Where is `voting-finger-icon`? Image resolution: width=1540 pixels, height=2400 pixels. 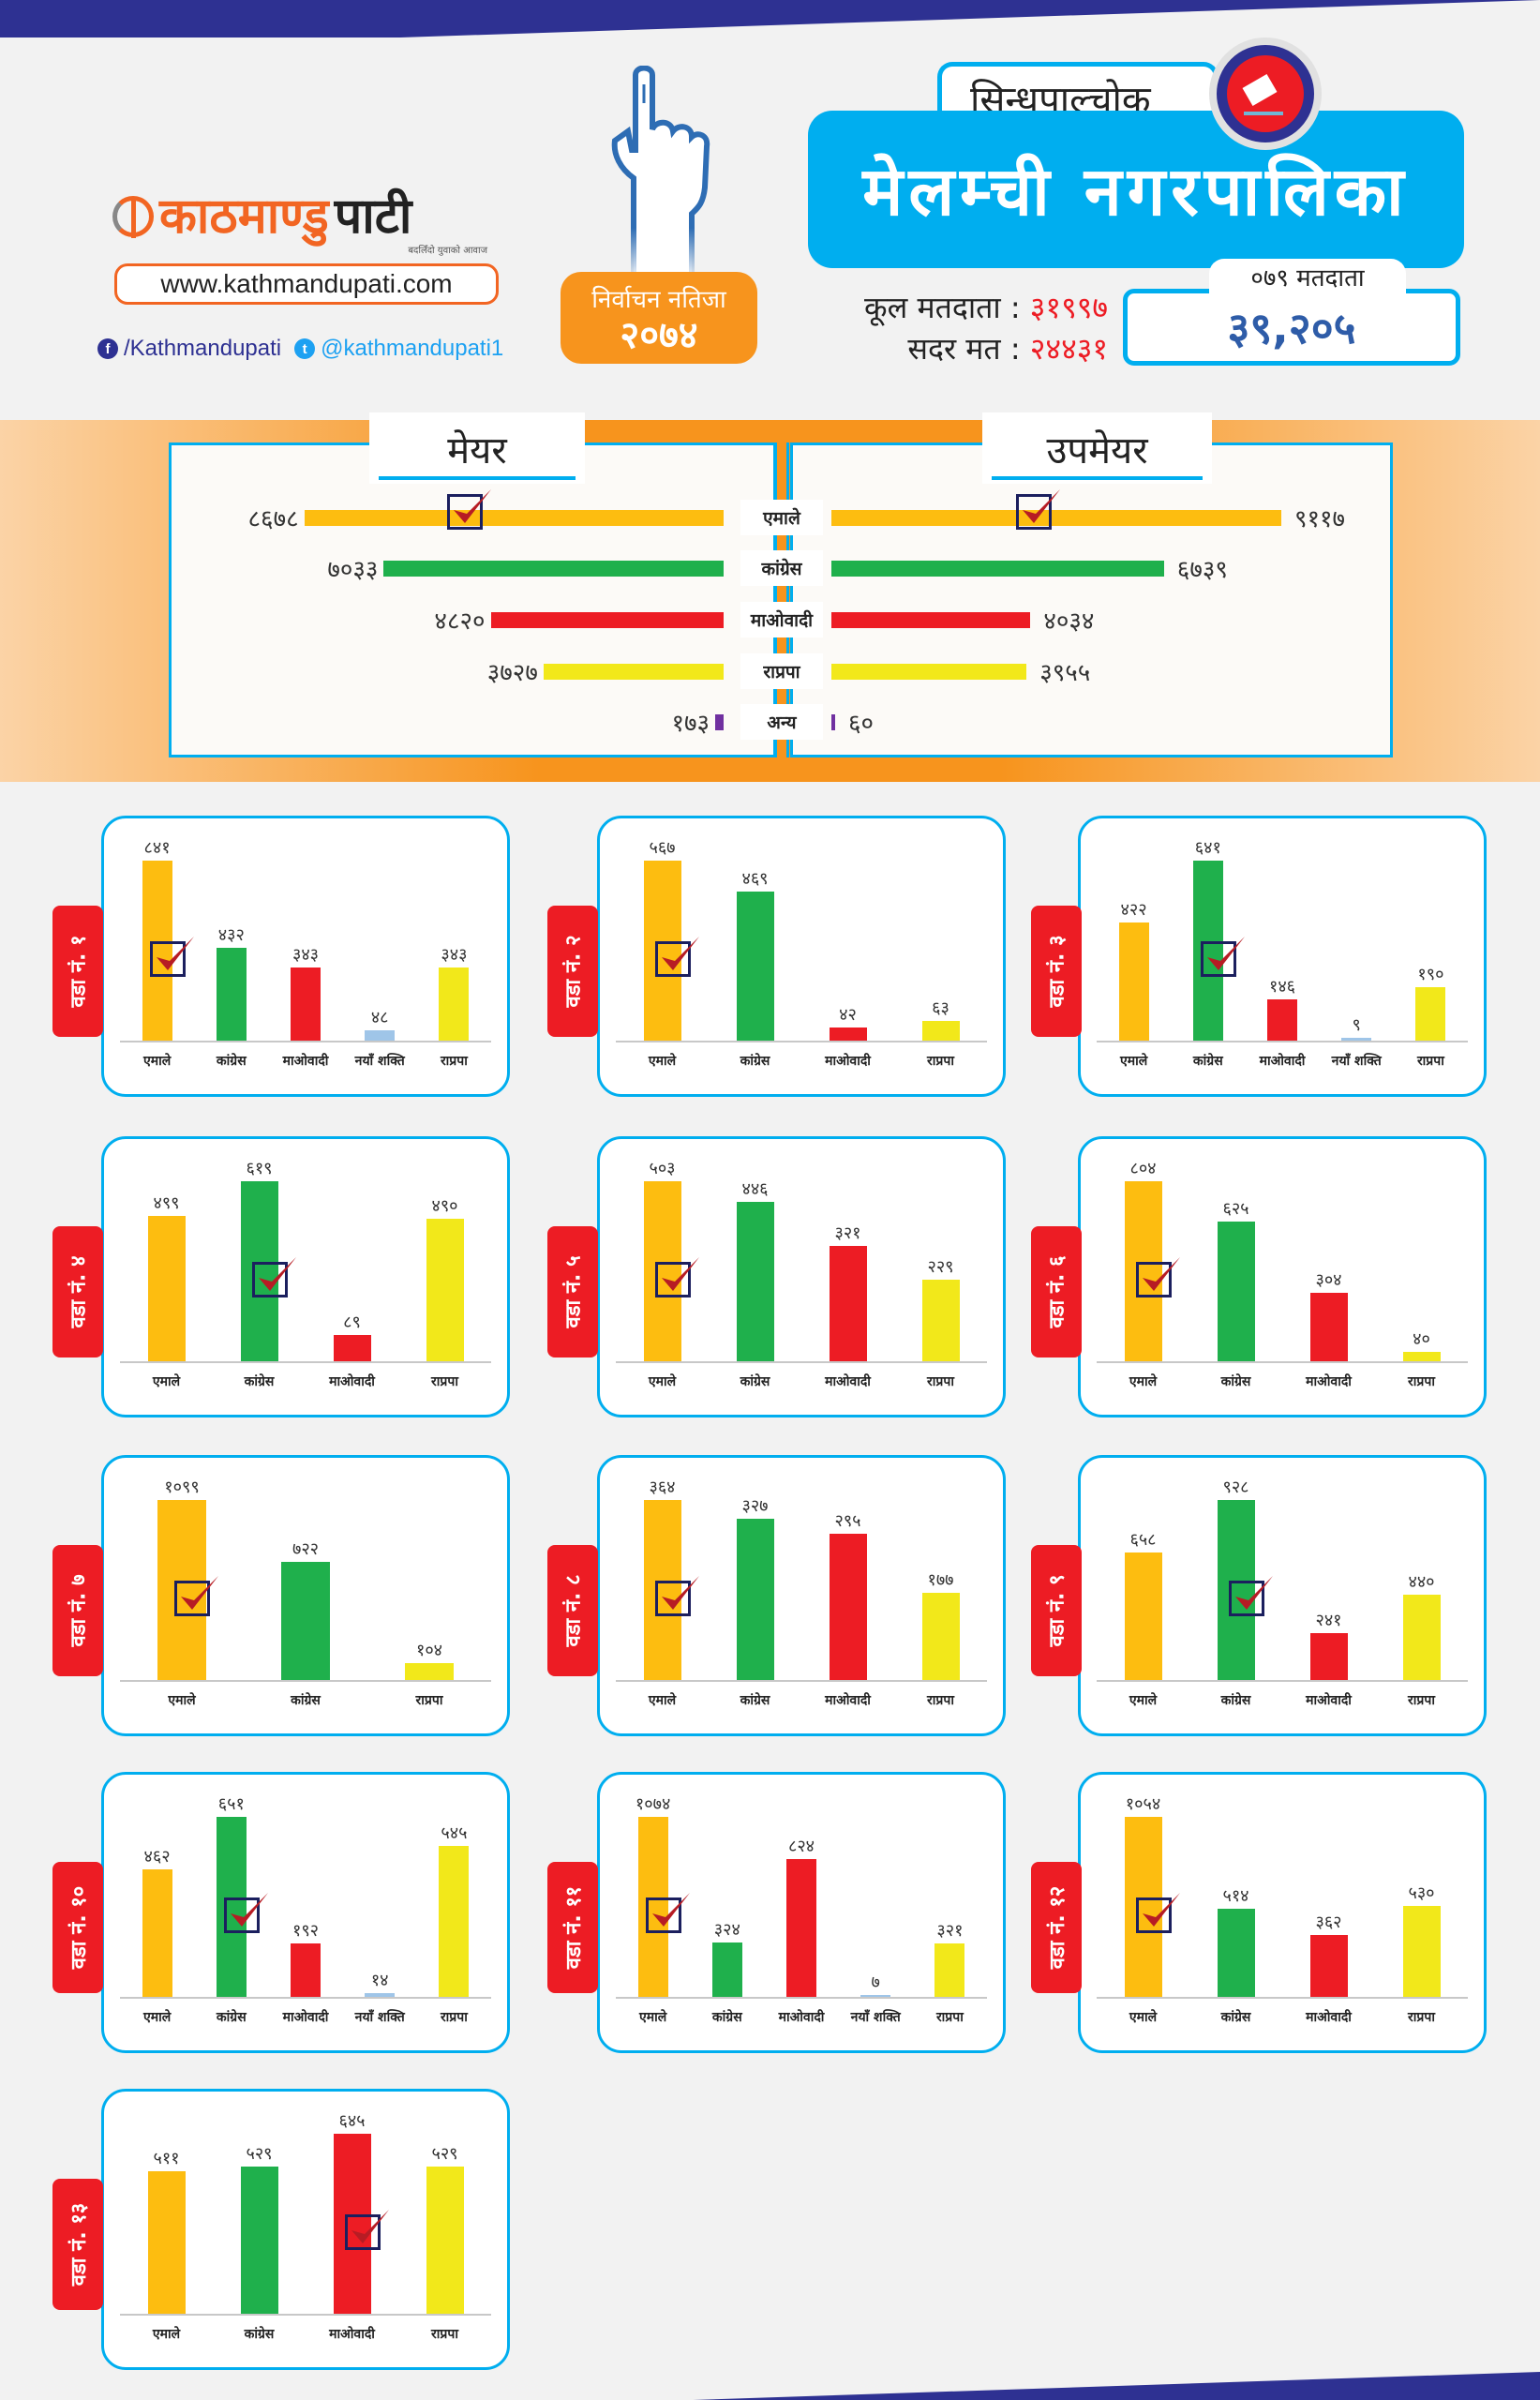 voting-finger-icon is located at coordinates (660, 173).